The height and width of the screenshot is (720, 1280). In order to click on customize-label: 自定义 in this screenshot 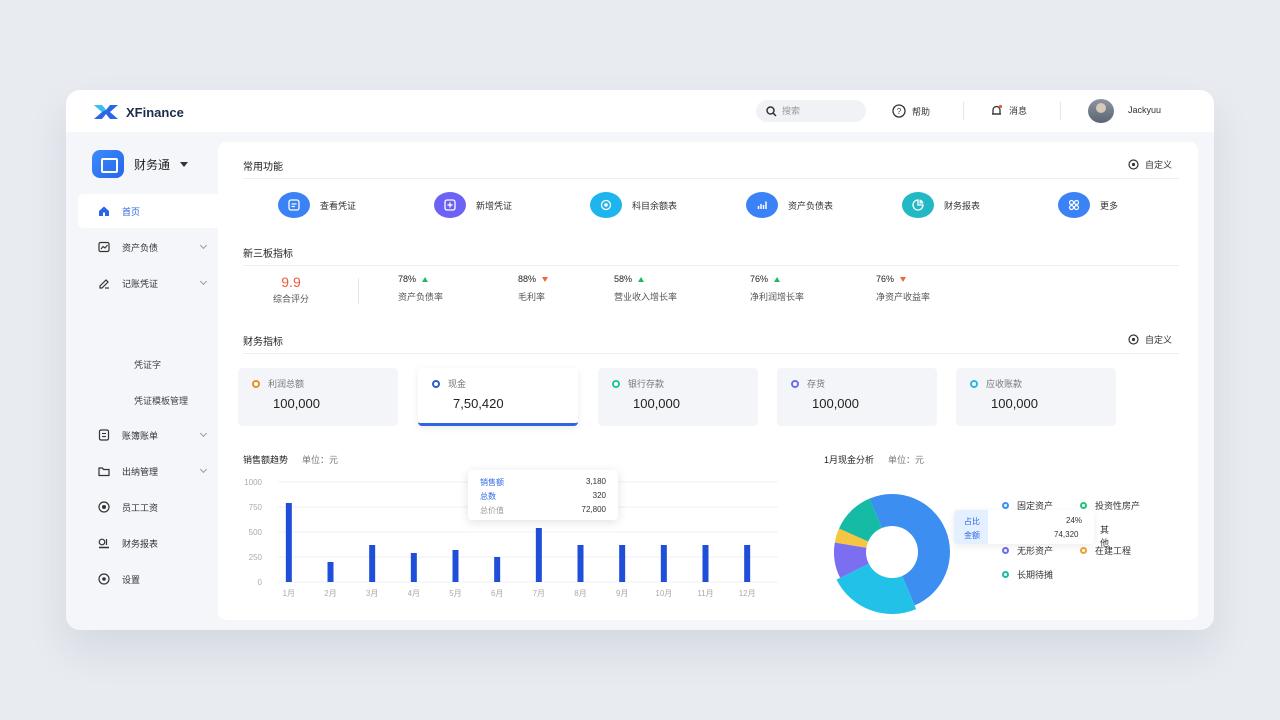, I will do `click(1158, 340)`.